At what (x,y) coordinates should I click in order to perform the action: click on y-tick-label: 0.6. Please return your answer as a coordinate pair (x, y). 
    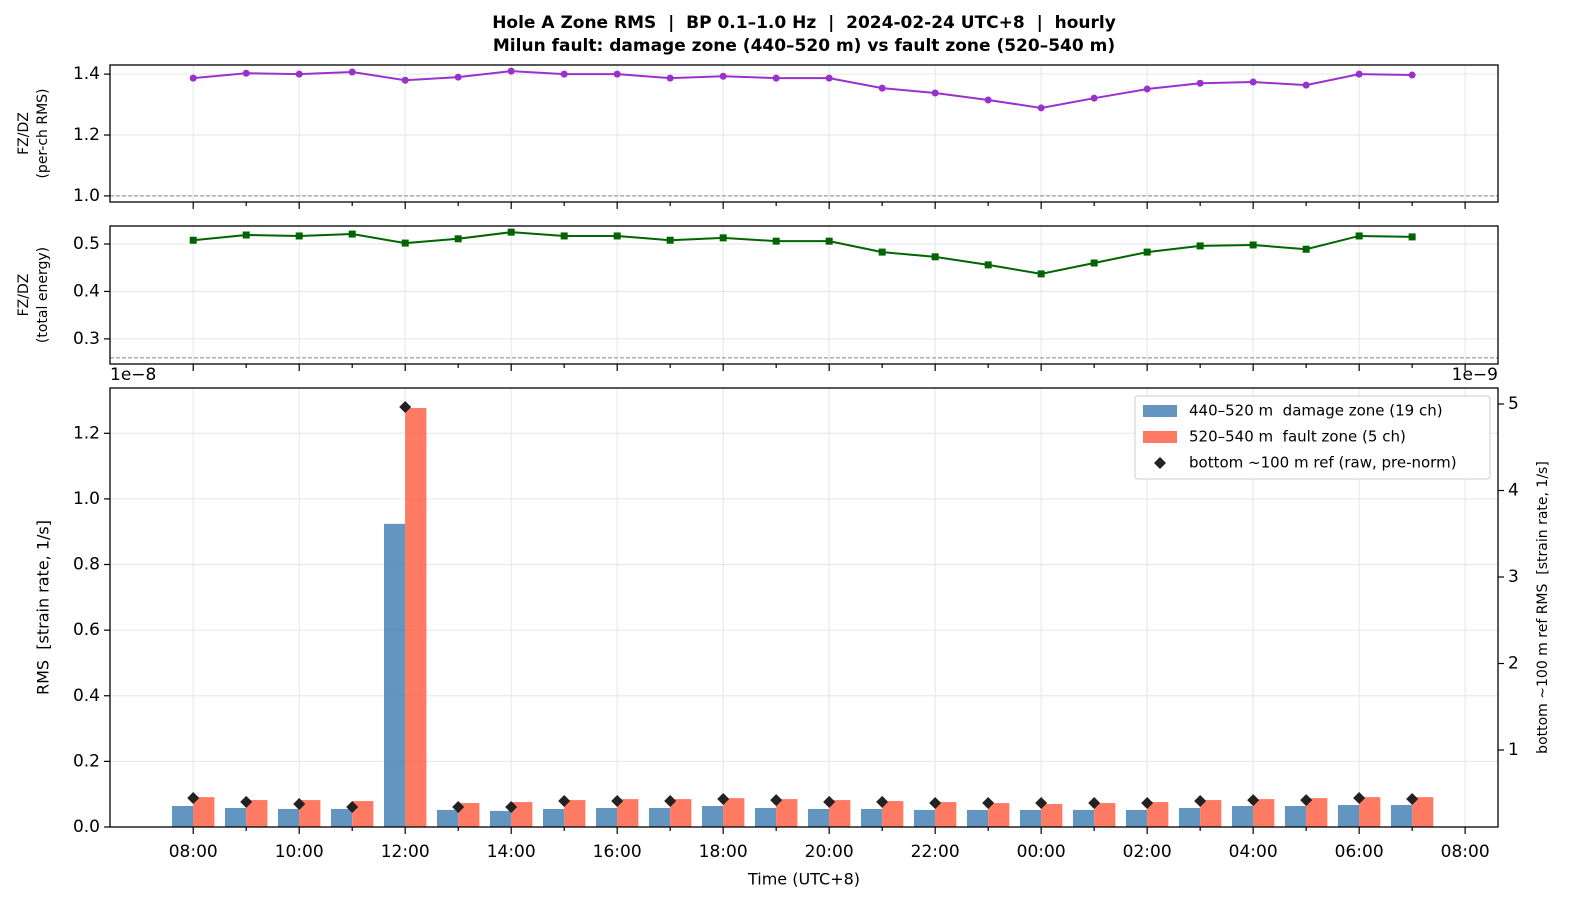
    Looking at the image, I should click on (86, 630).